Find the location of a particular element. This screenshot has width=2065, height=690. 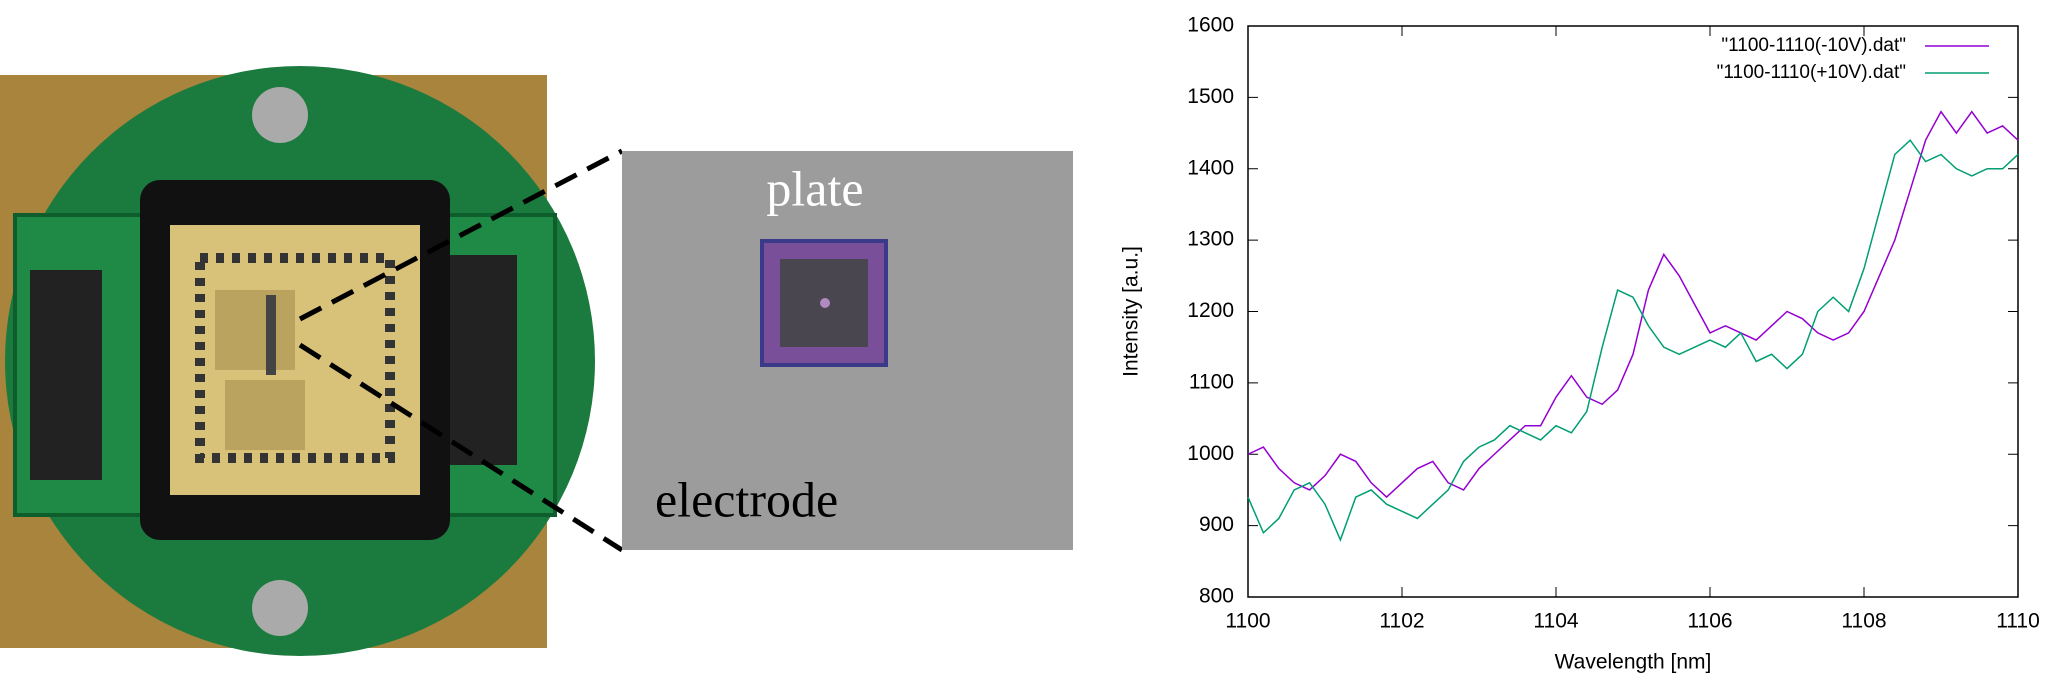

x-tick-label: 1102 is located at coordinates (1401, 621).